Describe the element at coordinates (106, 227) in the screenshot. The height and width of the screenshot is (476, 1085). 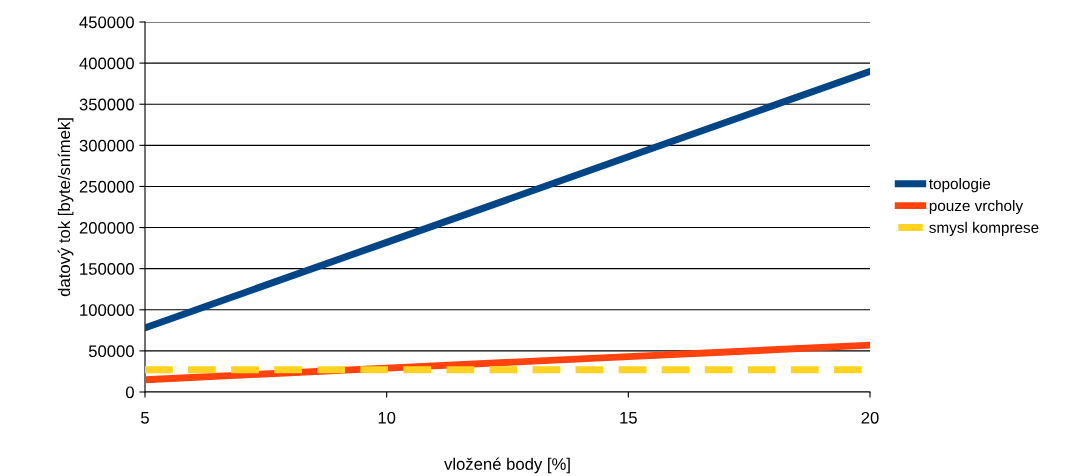
I see `y-tick-label: 200000` at that location.